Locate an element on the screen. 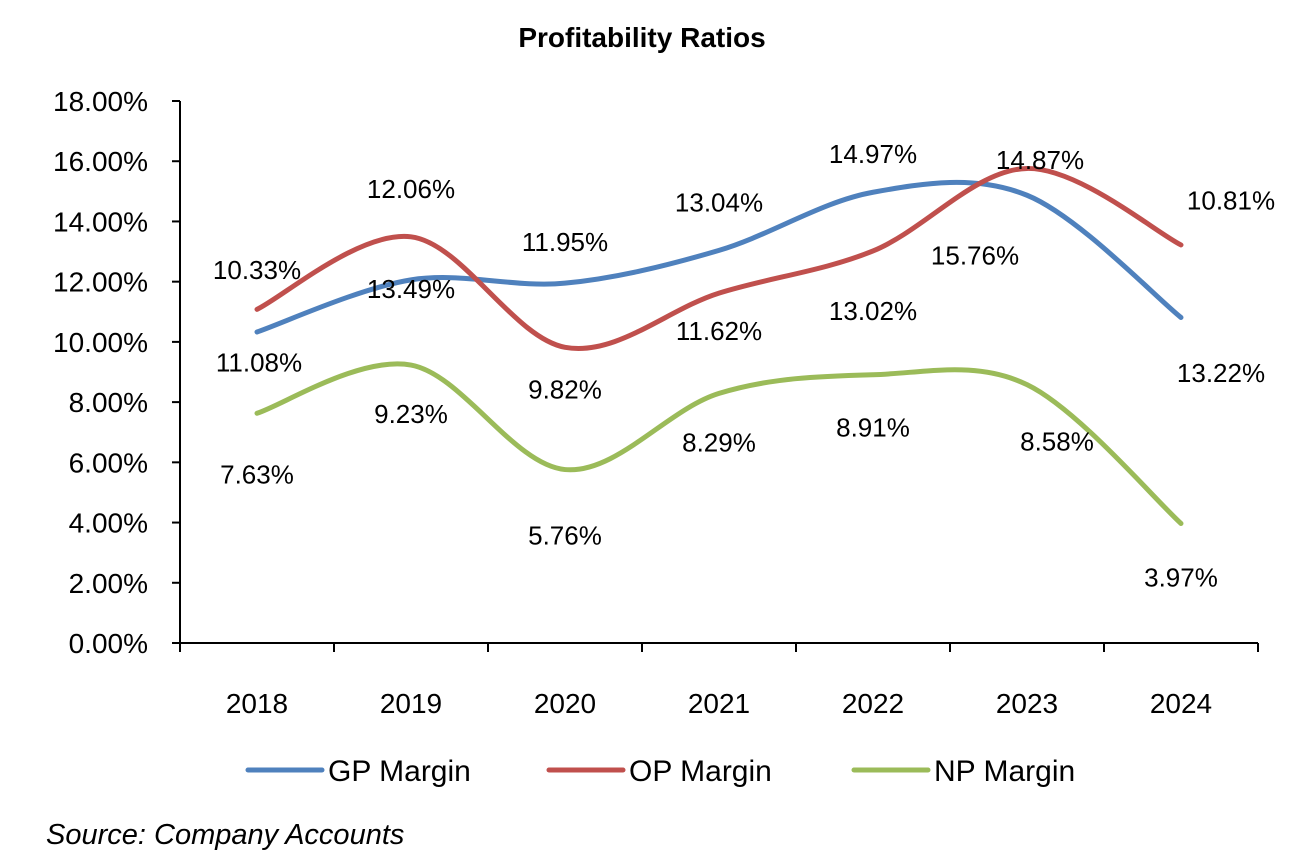  data-label-op-margin: 11.62% is located at coordinates (719, 331).